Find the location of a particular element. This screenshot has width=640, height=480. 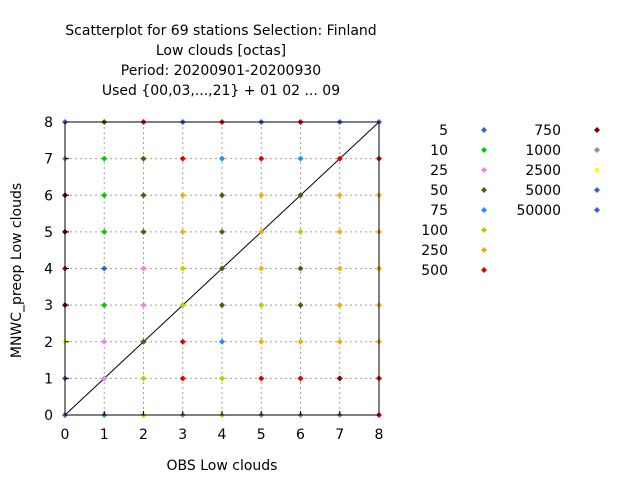

x-tick-label: 7 is located at coordinates (339, 435).